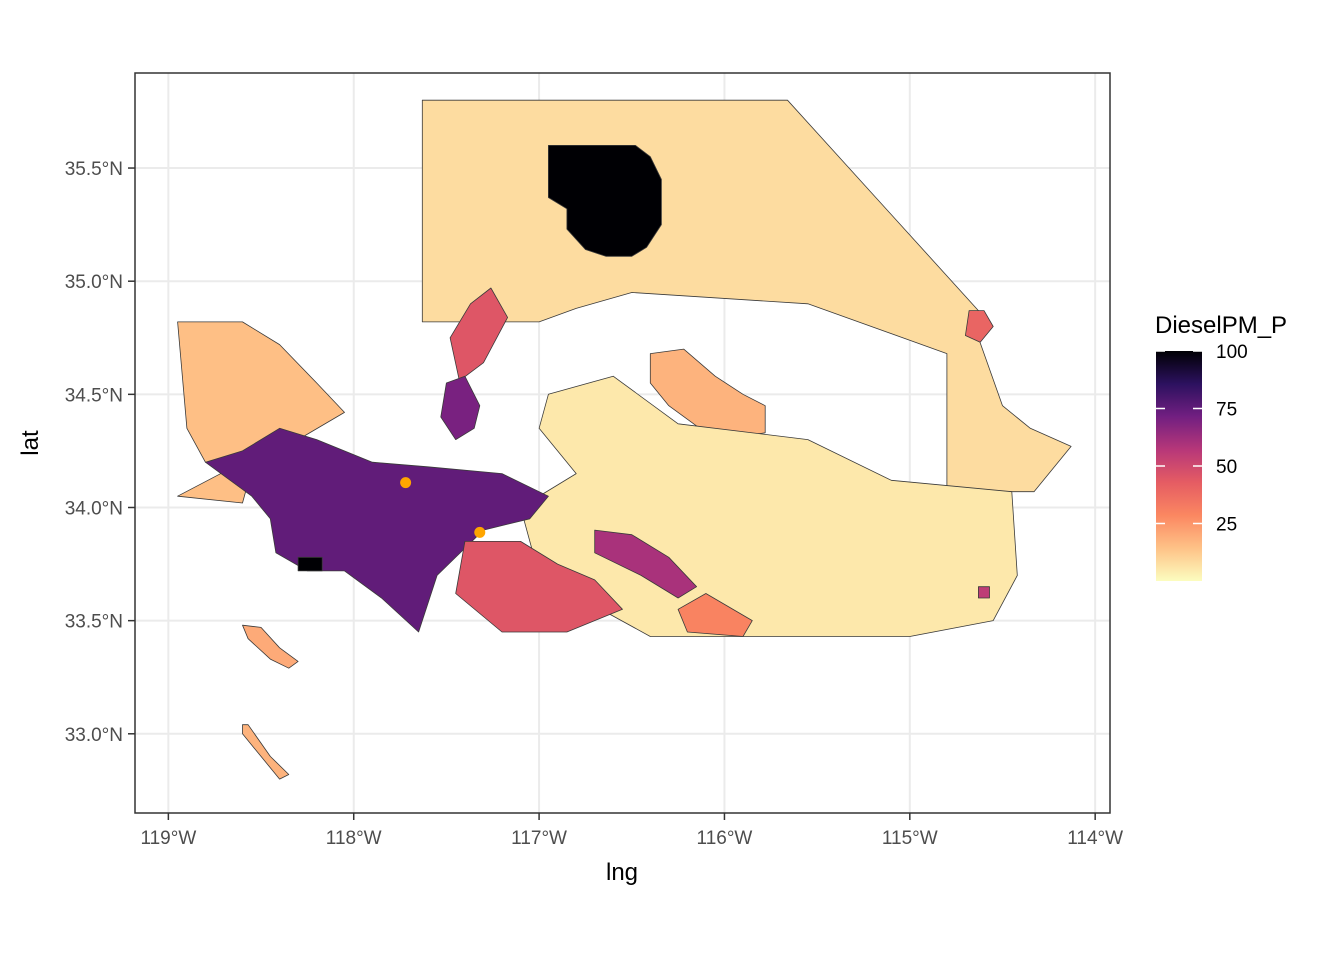 The width and height of the screenshot is (1344, 960). Describe the element at coordinates (443, 507) in the screenshot. I see `map-points` at that location.